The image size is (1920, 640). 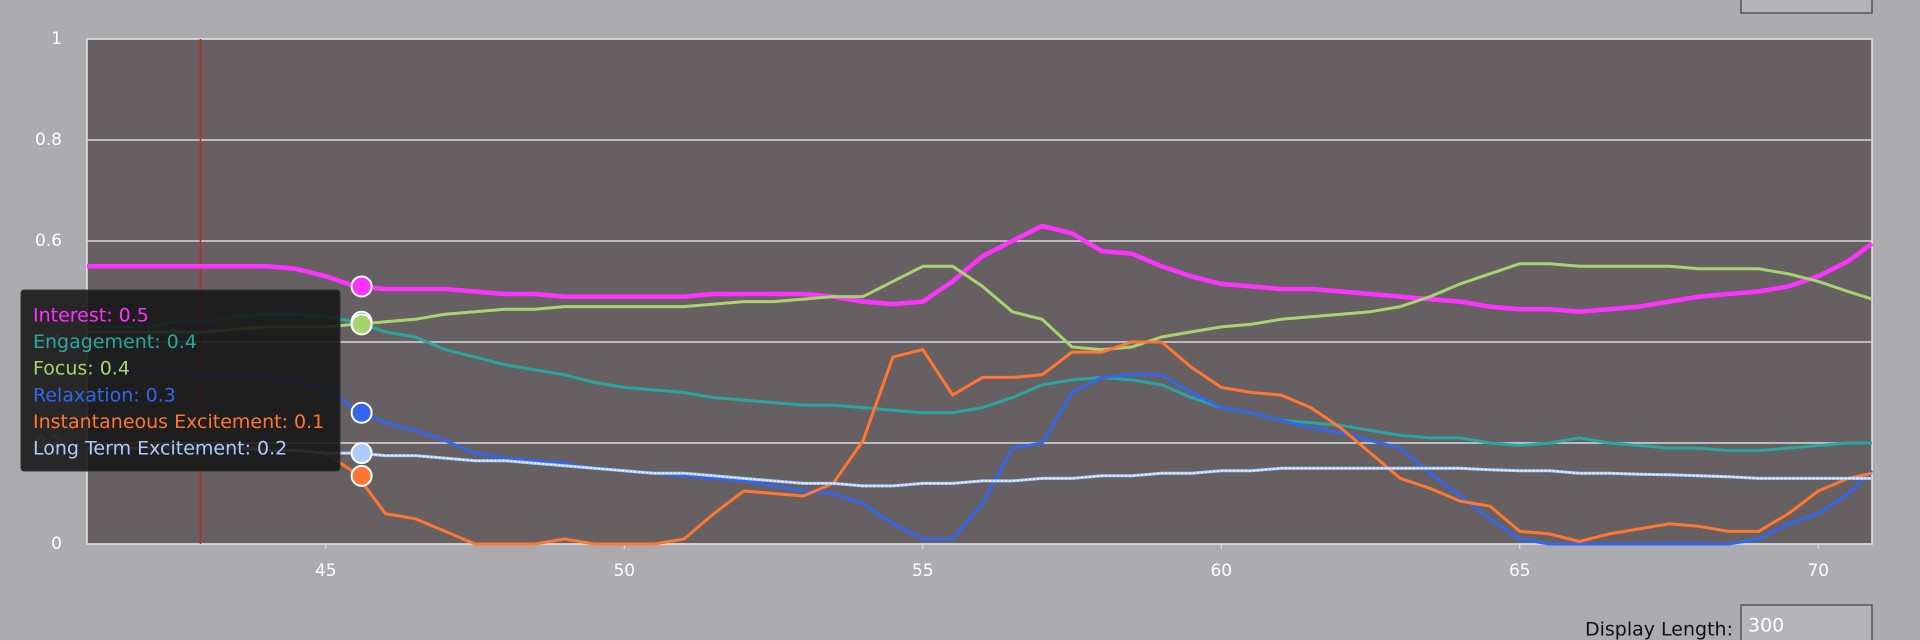 What do you see at coordinates (1659, 629) in the screenshot?
I see `display-length-label: Display Length:` at bounding box center [1659, 629].